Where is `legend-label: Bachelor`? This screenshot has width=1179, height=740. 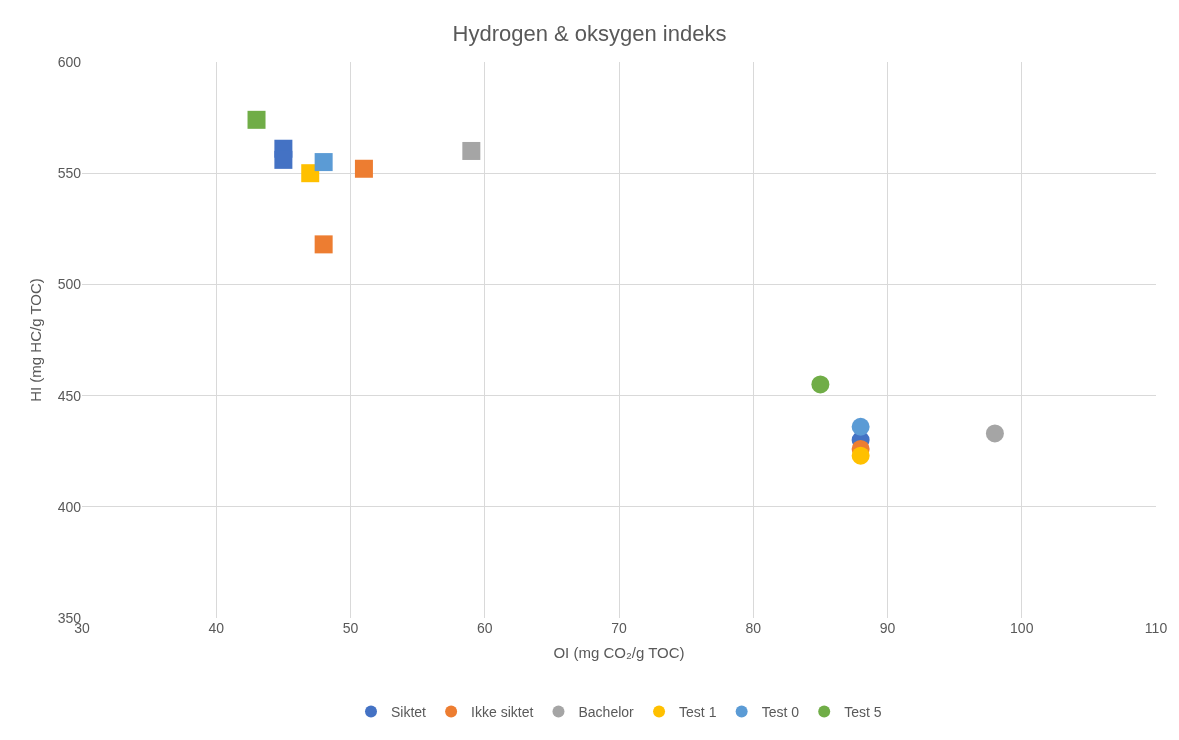
legend-label: Bachelor is located at coordinates (606, 711).